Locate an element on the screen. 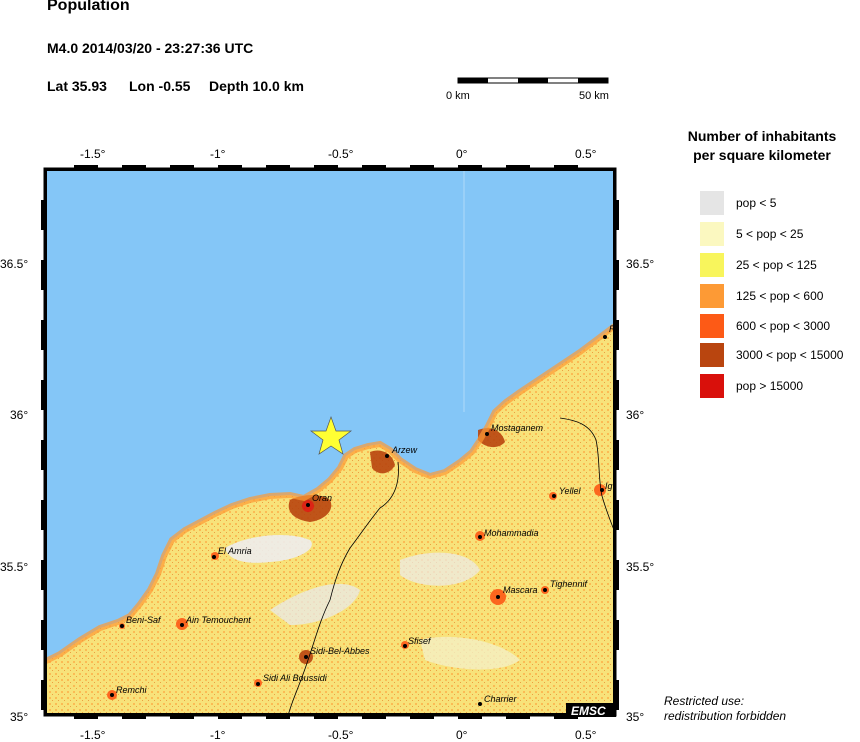  emsc-logo is located at coordinates (591, 710).